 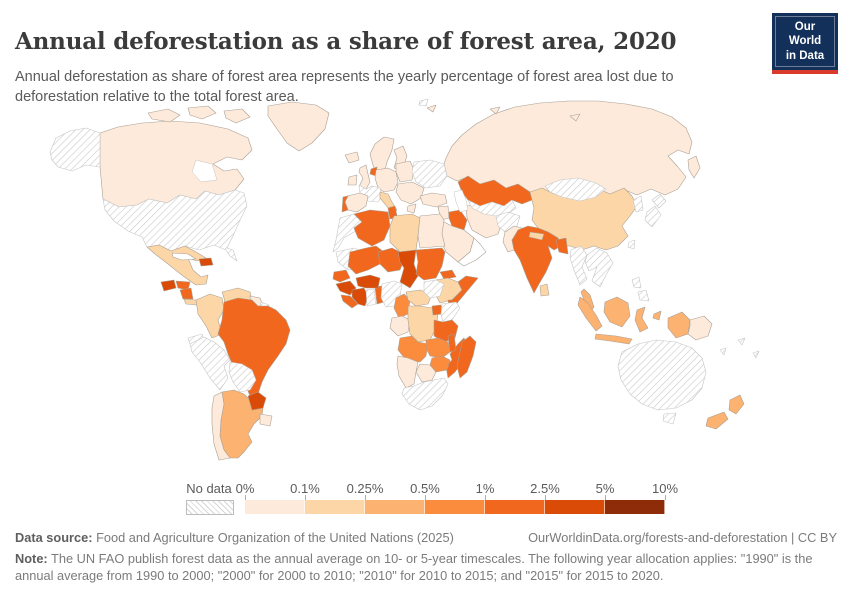 I want to click on country-india, so click(x=536, y=259).